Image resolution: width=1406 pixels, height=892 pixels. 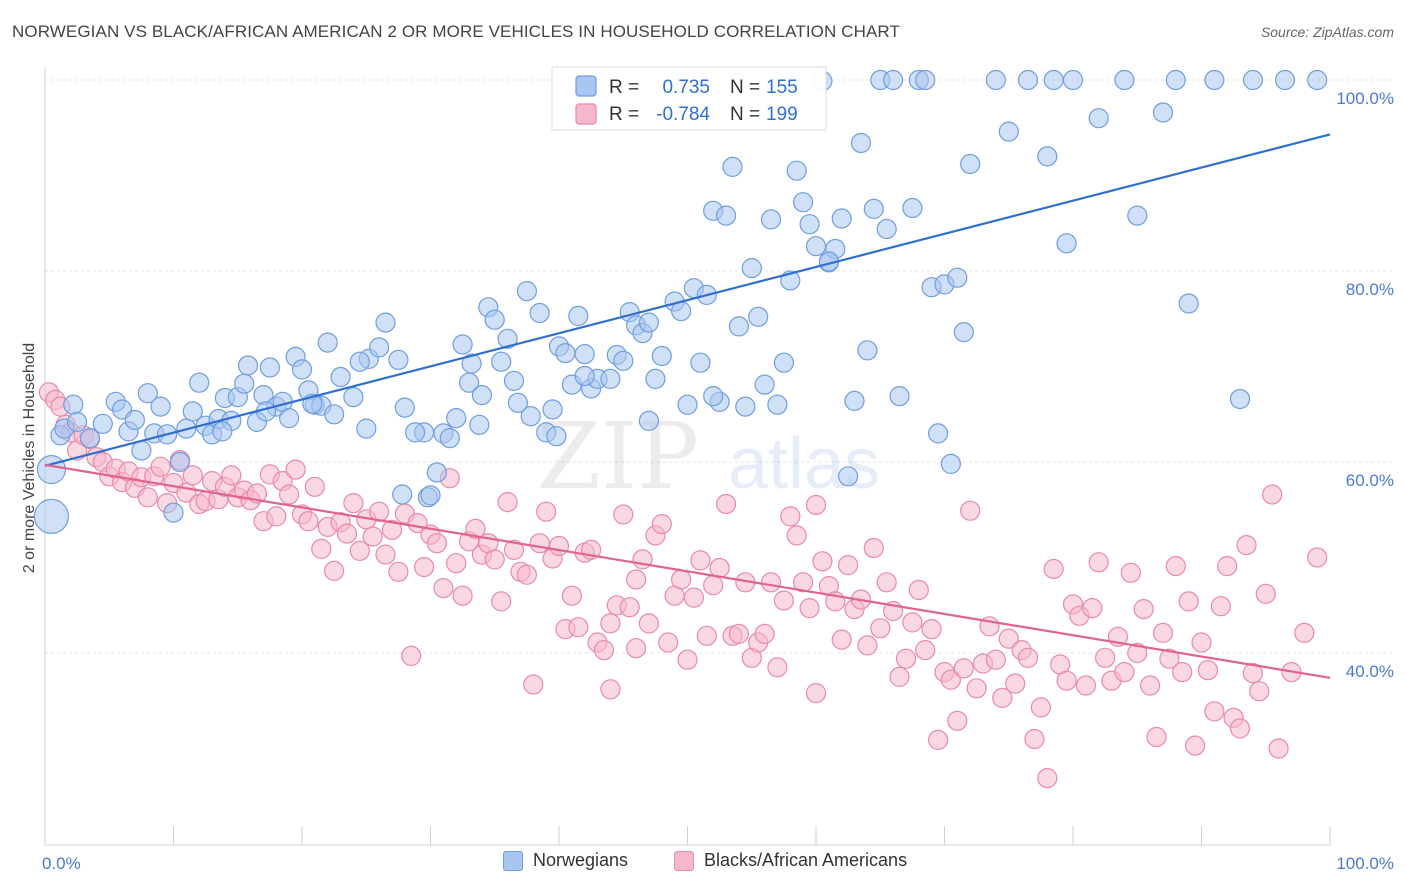 What do you see at coordinates (745, 114) in the screenshot?
I see `legend-n-label-black: N =` at bounding box center [745, 114].